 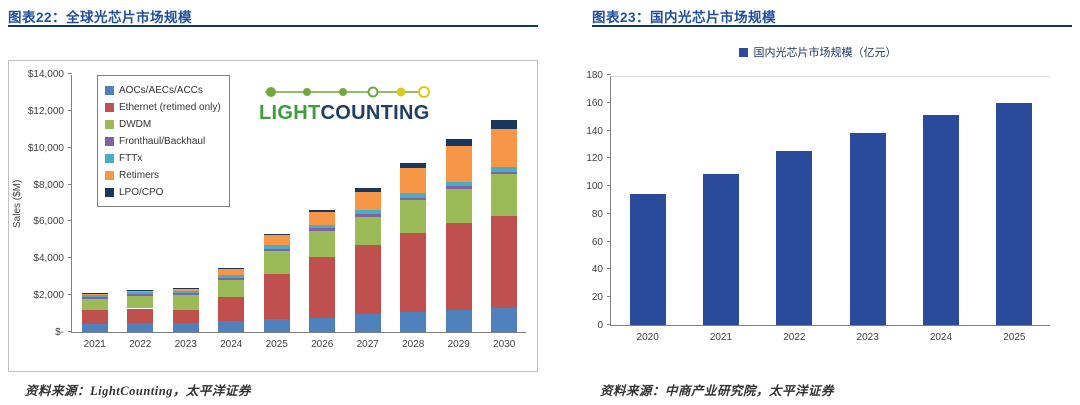 What do you see at coordinates (594, 103) in the screenshot?
I see `y-axis-tick-label: 160` at bounding box center [594, 103].